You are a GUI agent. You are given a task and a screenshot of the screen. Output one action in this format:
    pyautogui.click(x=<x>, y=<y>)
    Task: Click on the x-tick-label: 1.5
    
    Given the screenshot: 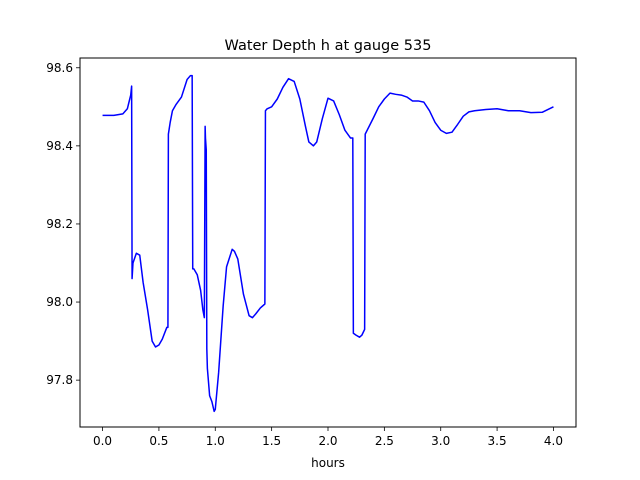 What is the action you would take?
    pyautogui.click(x=271, y=441)
    